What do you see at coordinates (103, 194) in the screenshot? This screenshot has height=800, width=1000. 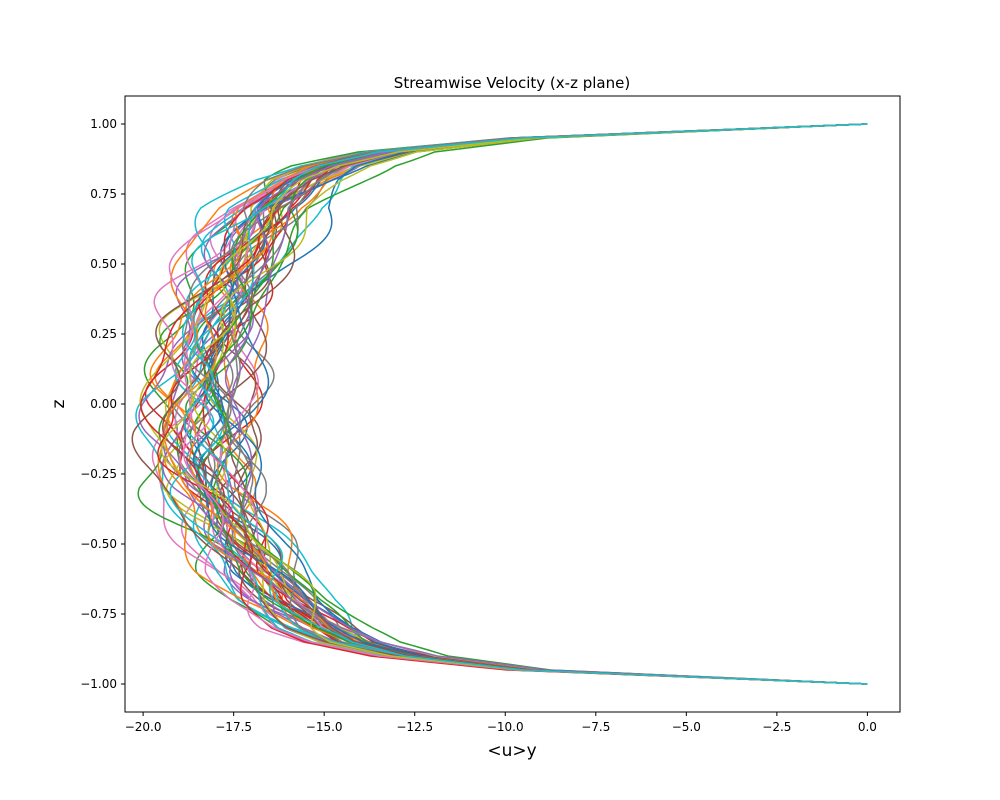 I see `y-tick-label: 0.75` at bounding box center [103, 194].